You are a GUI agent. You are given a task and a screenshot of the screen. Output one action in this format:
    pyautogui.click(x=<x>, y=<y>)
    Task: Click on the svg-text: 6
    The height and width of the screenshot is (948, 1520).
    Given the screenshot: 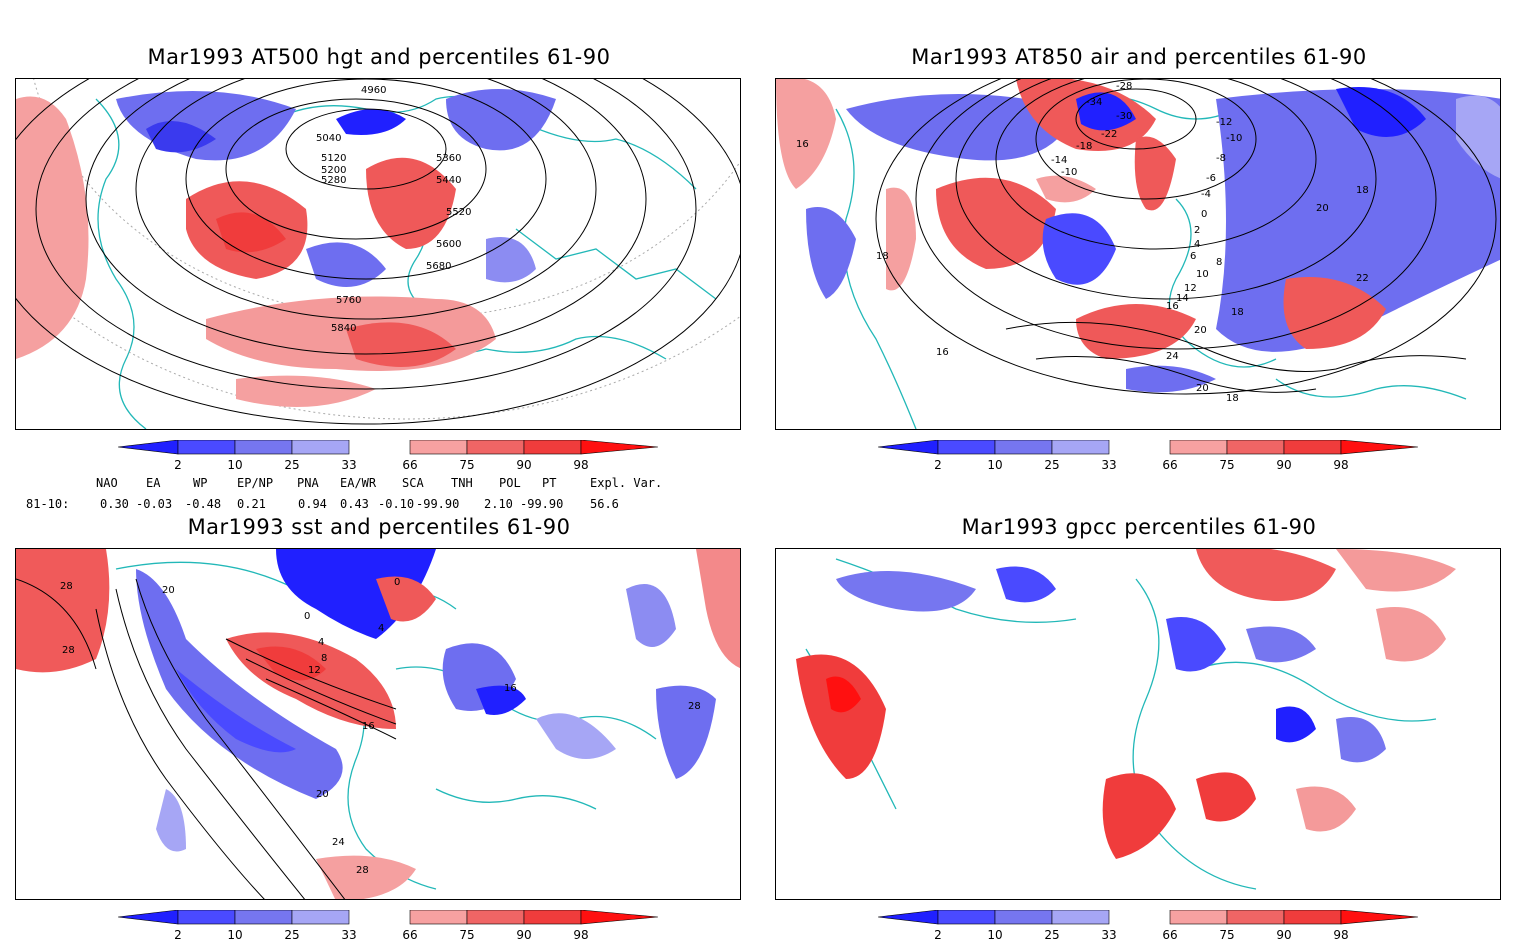 What is the action you would take?
    pyautogui.click(x=1193, y=256)
    